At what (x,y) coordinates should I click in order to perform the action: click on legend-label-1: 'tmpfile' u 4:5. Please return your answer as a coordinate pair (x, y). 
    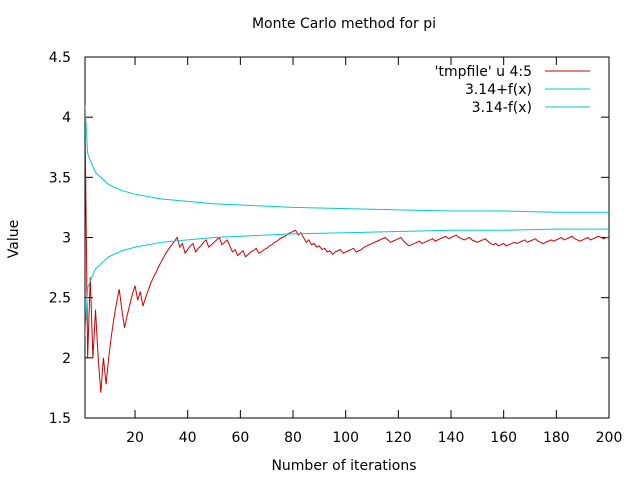
    Looking at the image, I should click on (483, 72).